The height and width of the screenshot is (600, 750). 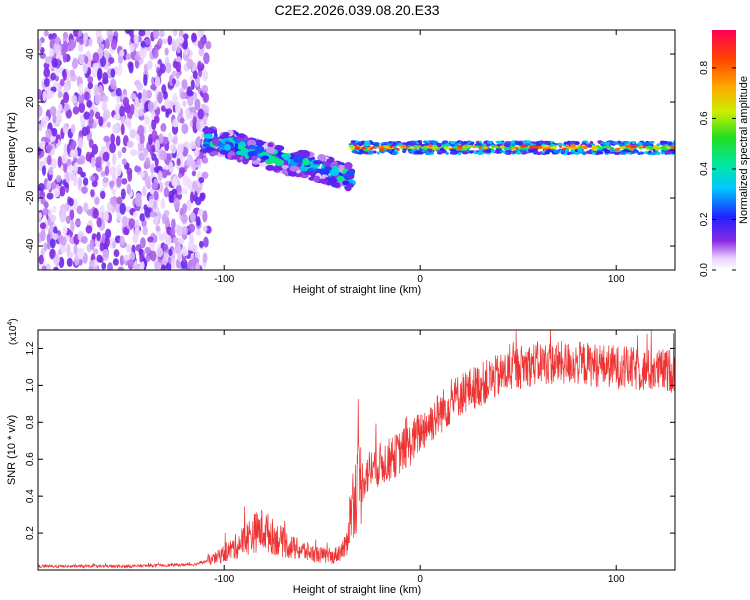 I want to click on snr-exponent: (x104), so click(x=13, y=331).